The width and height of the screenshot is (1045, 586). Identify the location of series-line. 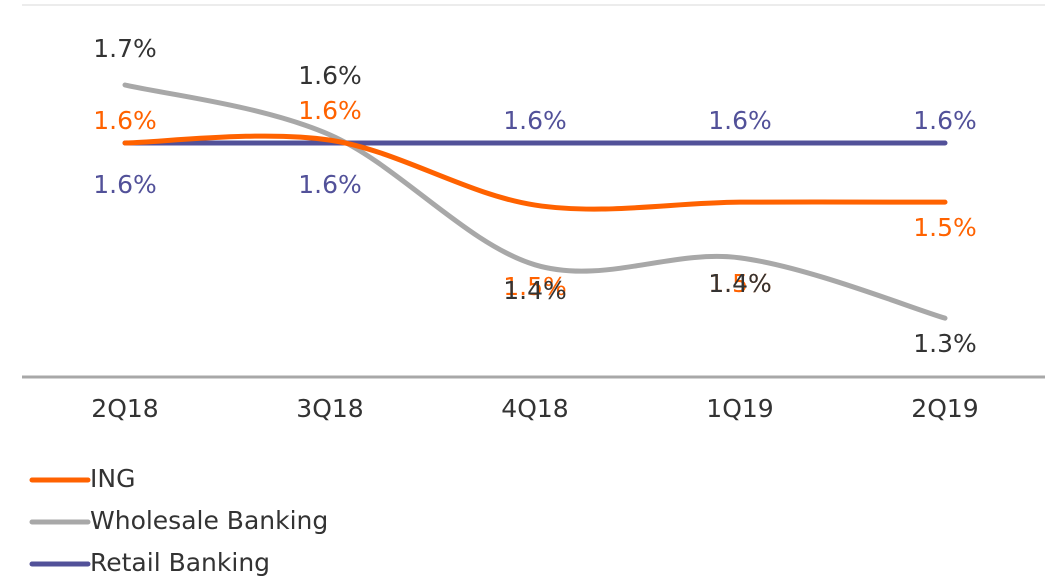
(535, 172).